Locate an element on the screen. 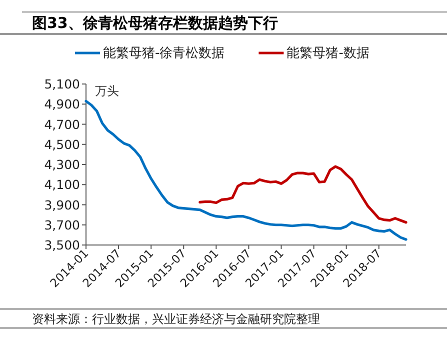  y-tick-label: 4,300 is located at coordinates (62, 164).